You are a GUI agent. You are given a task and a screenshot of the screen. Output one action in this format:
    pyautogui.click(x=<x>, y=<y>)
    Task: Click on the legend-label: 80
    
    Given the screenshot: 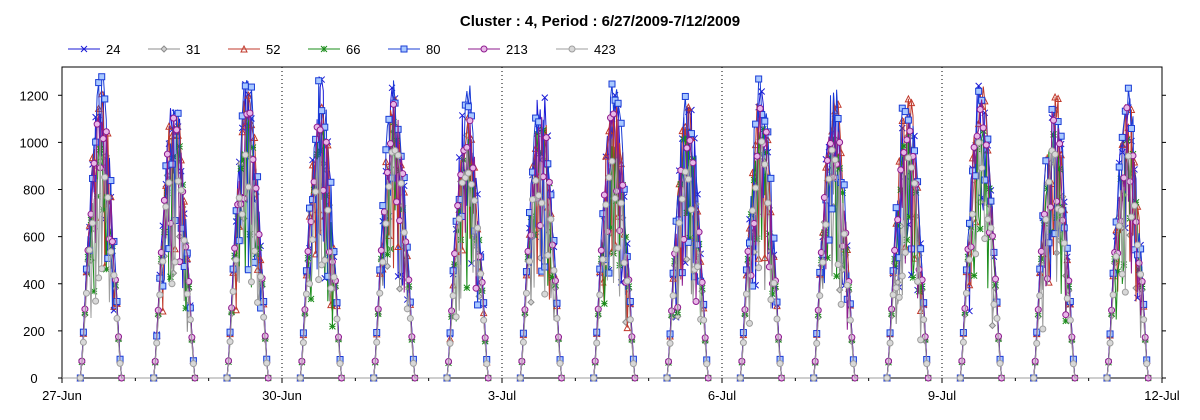 What is the action you would take?
    pyautogui.click(x=433, y=49)
    